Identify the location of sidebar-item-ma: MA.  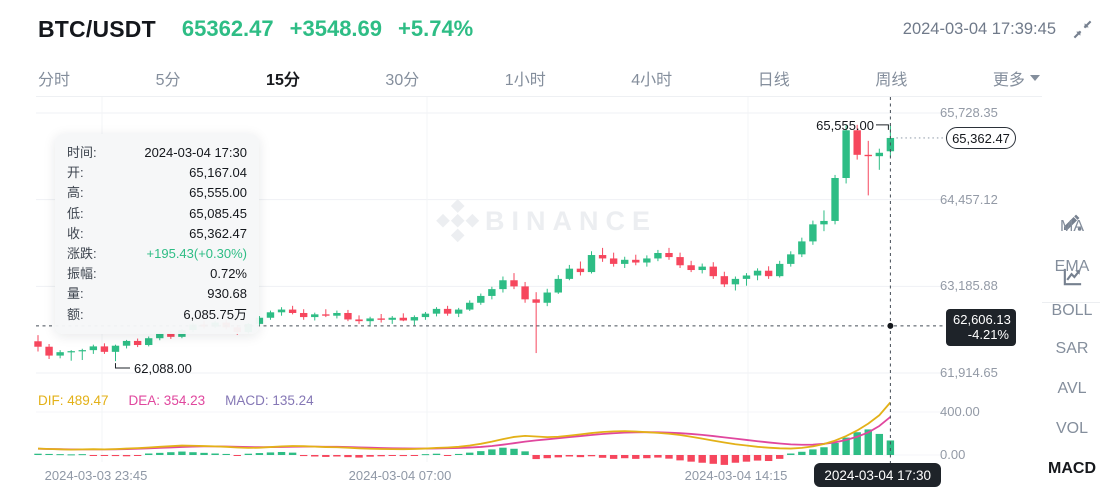
(1072, 226).